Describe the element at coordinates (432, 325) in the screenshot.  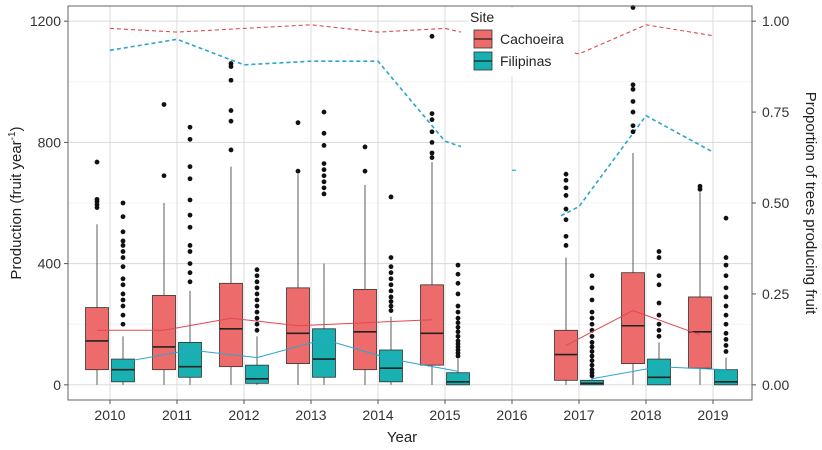
I see `box-cachoeira-2015` at that location.